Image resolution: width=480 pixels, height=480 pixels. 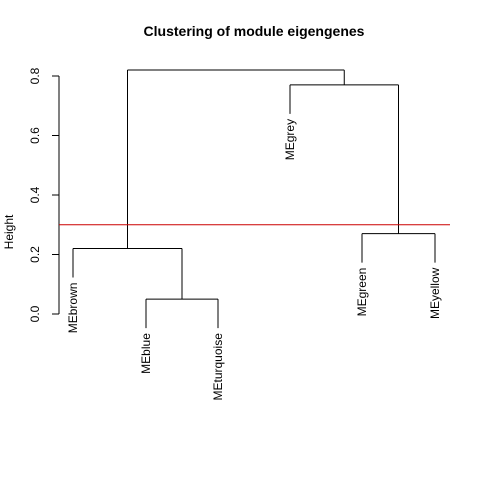 I want to click on leaf-label: MEblue, so click(x=146, y=353).